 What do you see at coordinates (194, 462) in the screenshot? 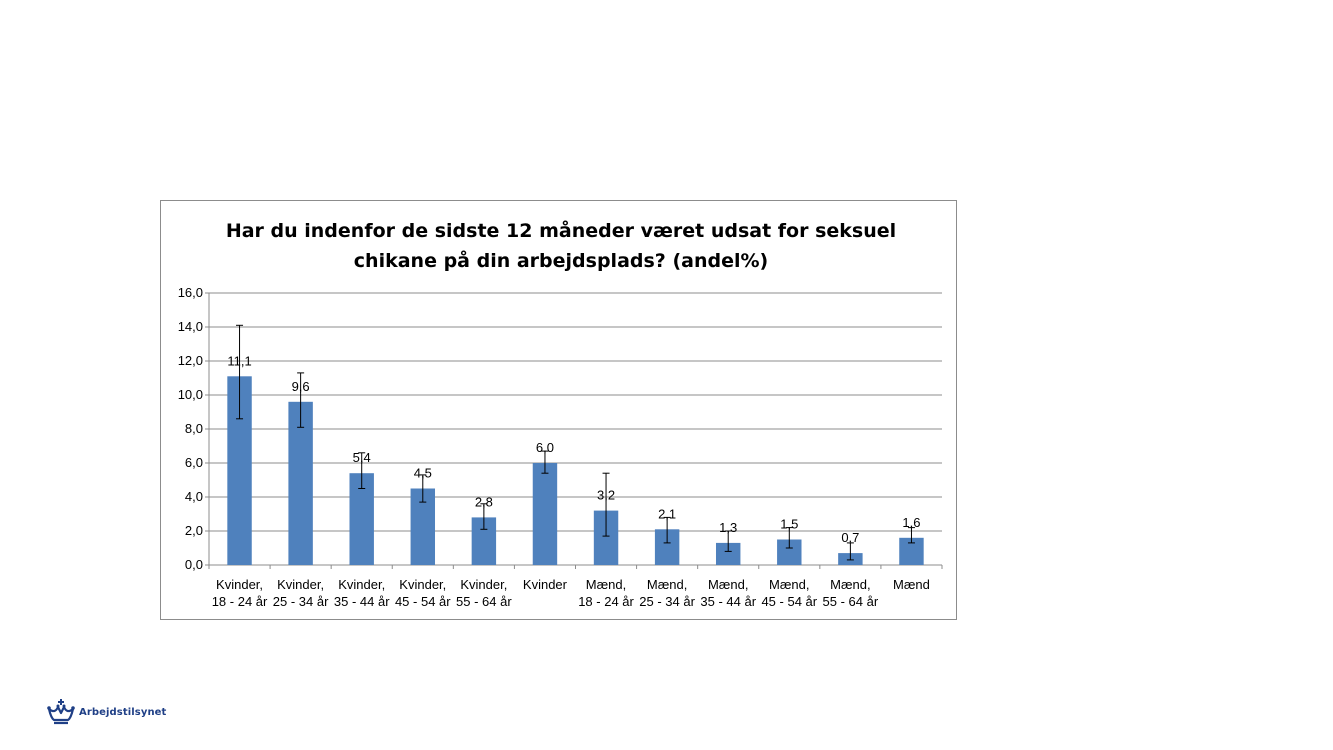
I see `y-tick-label: 6,0` at bounding box center [194, 462].